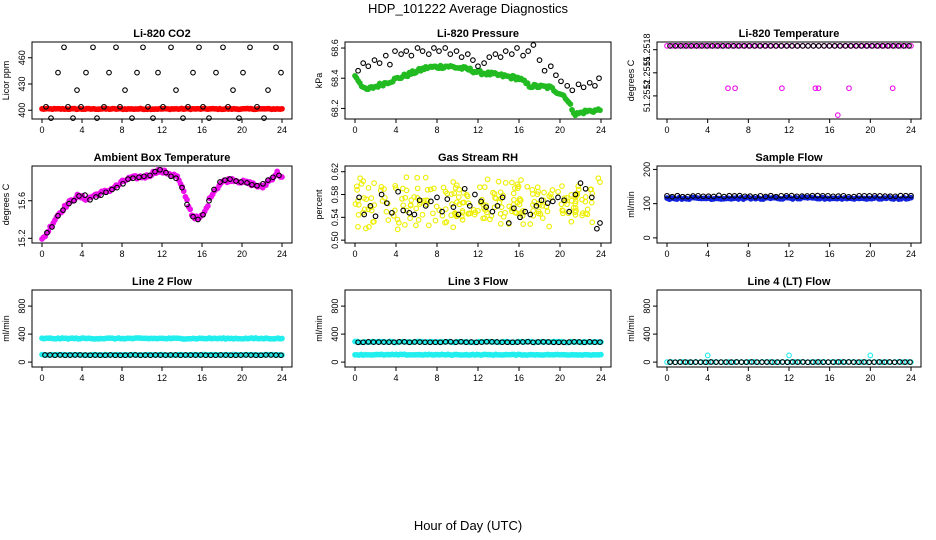  I want to click on y-tick-label: 800, so click(22, 306).